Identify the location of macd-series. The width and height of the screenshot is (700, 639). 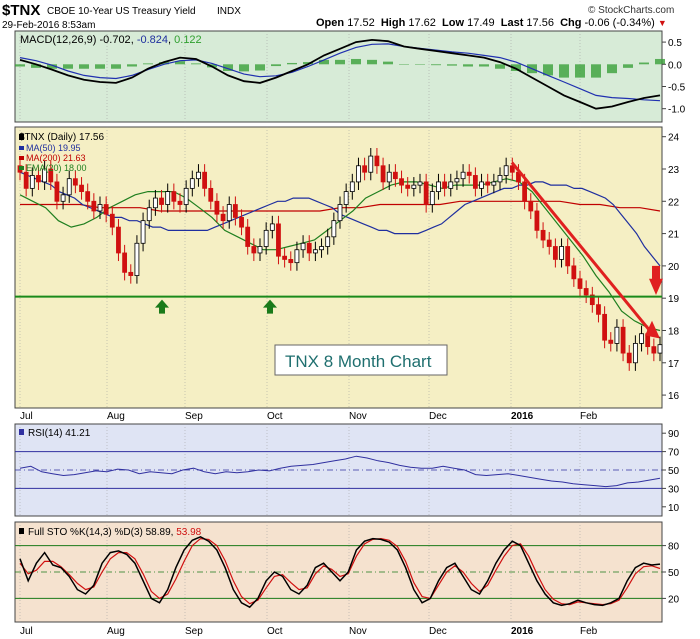
(340, 74).